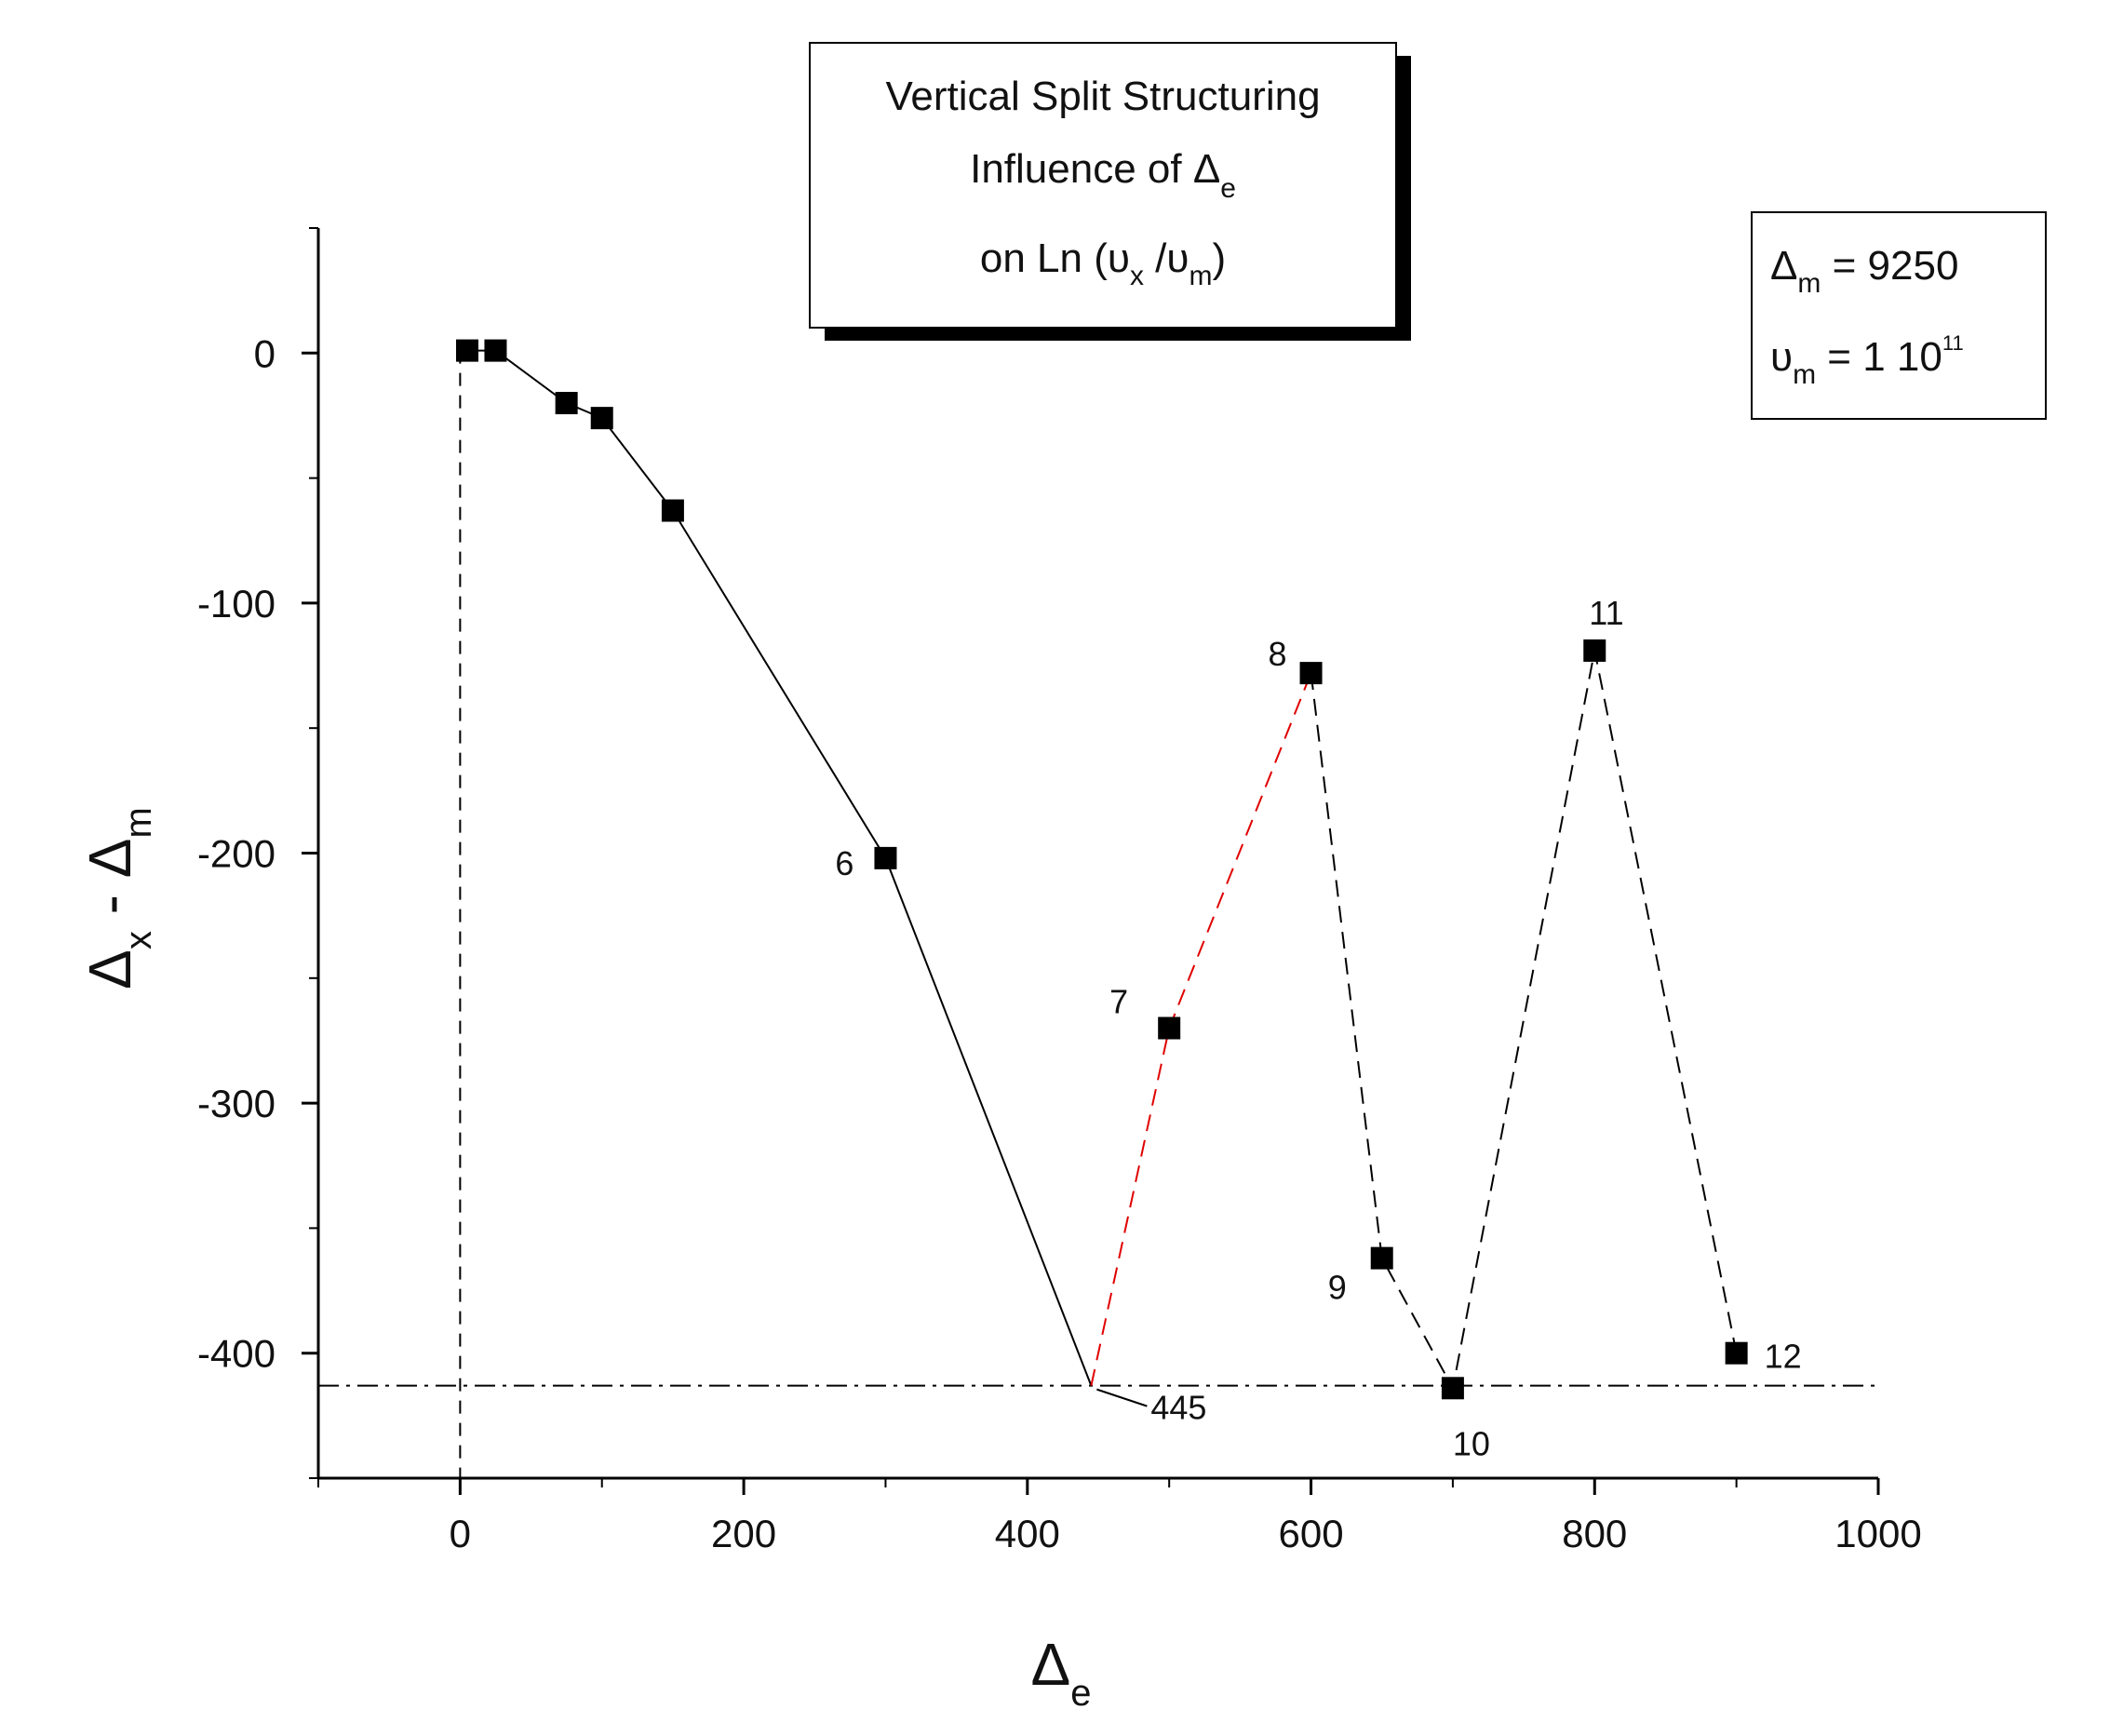 This screenshot has width=2110, height=1736. What do you see at coordinates (1783, 1357) in the screenshot?
I see `point-label: 12` at bounding box center [1783, 1357].